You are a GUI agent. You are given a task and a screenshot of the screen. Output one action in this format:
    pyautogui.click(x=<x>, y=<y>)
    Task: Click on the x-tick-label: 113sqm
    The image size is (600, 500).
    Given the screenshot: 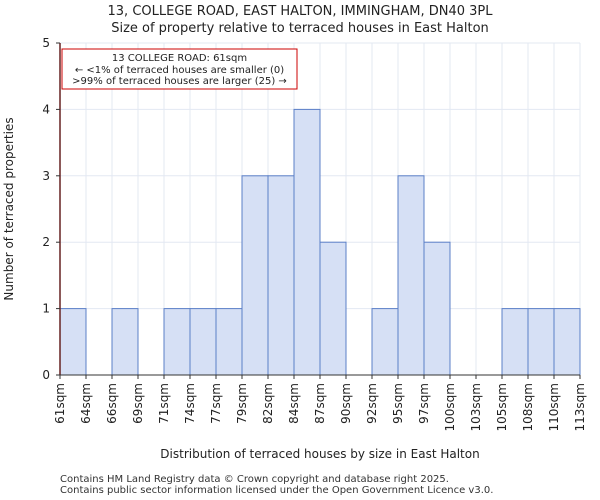 What is the action you would take?
    pyautogui.click(x=580, y=407)
    